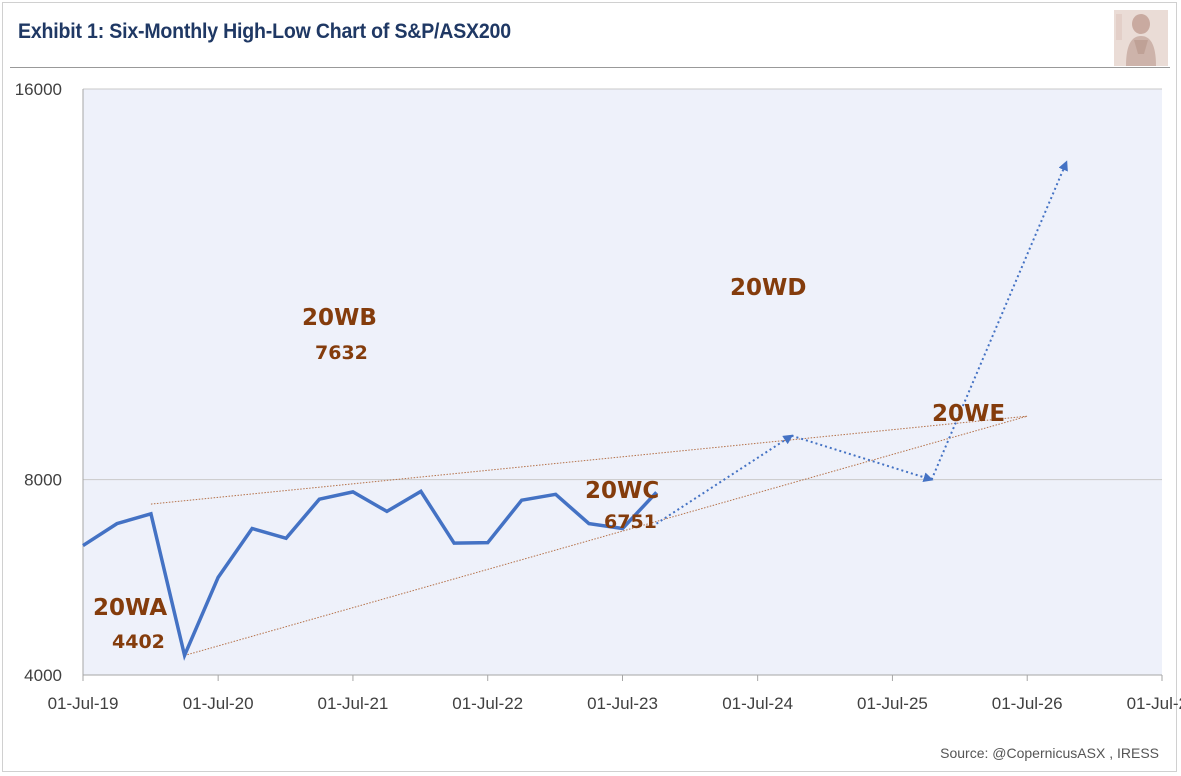 This screenshot has height=776, width=1181. What do you see at coordinates (757, 703) in the screenshot?
I see `x-tick-label: 01-Jul-24` at bounding box center [757, 703].